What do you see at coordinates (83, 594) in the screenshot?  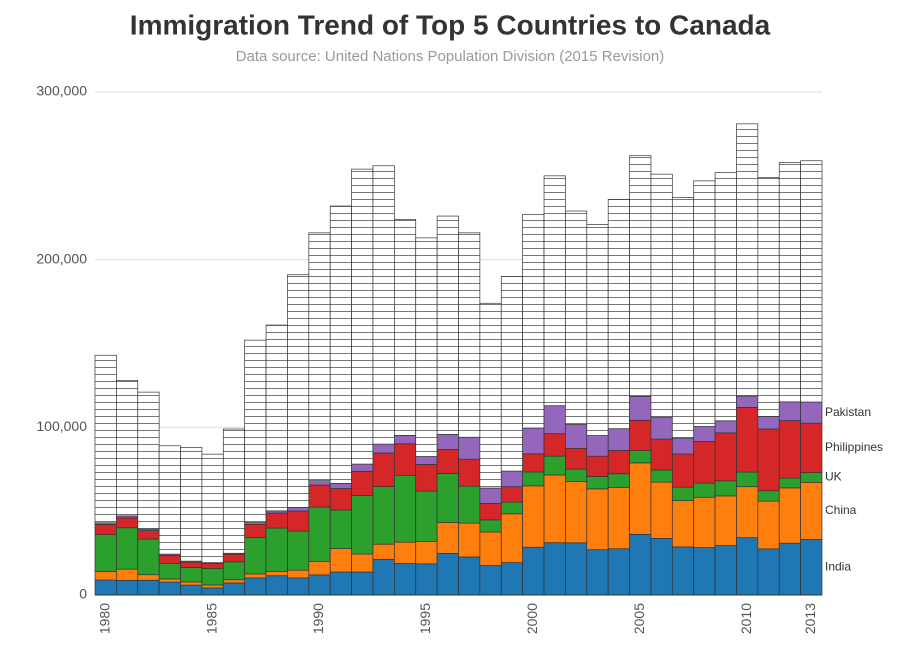 I see `y-tick-label: 0` at bounding box center [83, 594].